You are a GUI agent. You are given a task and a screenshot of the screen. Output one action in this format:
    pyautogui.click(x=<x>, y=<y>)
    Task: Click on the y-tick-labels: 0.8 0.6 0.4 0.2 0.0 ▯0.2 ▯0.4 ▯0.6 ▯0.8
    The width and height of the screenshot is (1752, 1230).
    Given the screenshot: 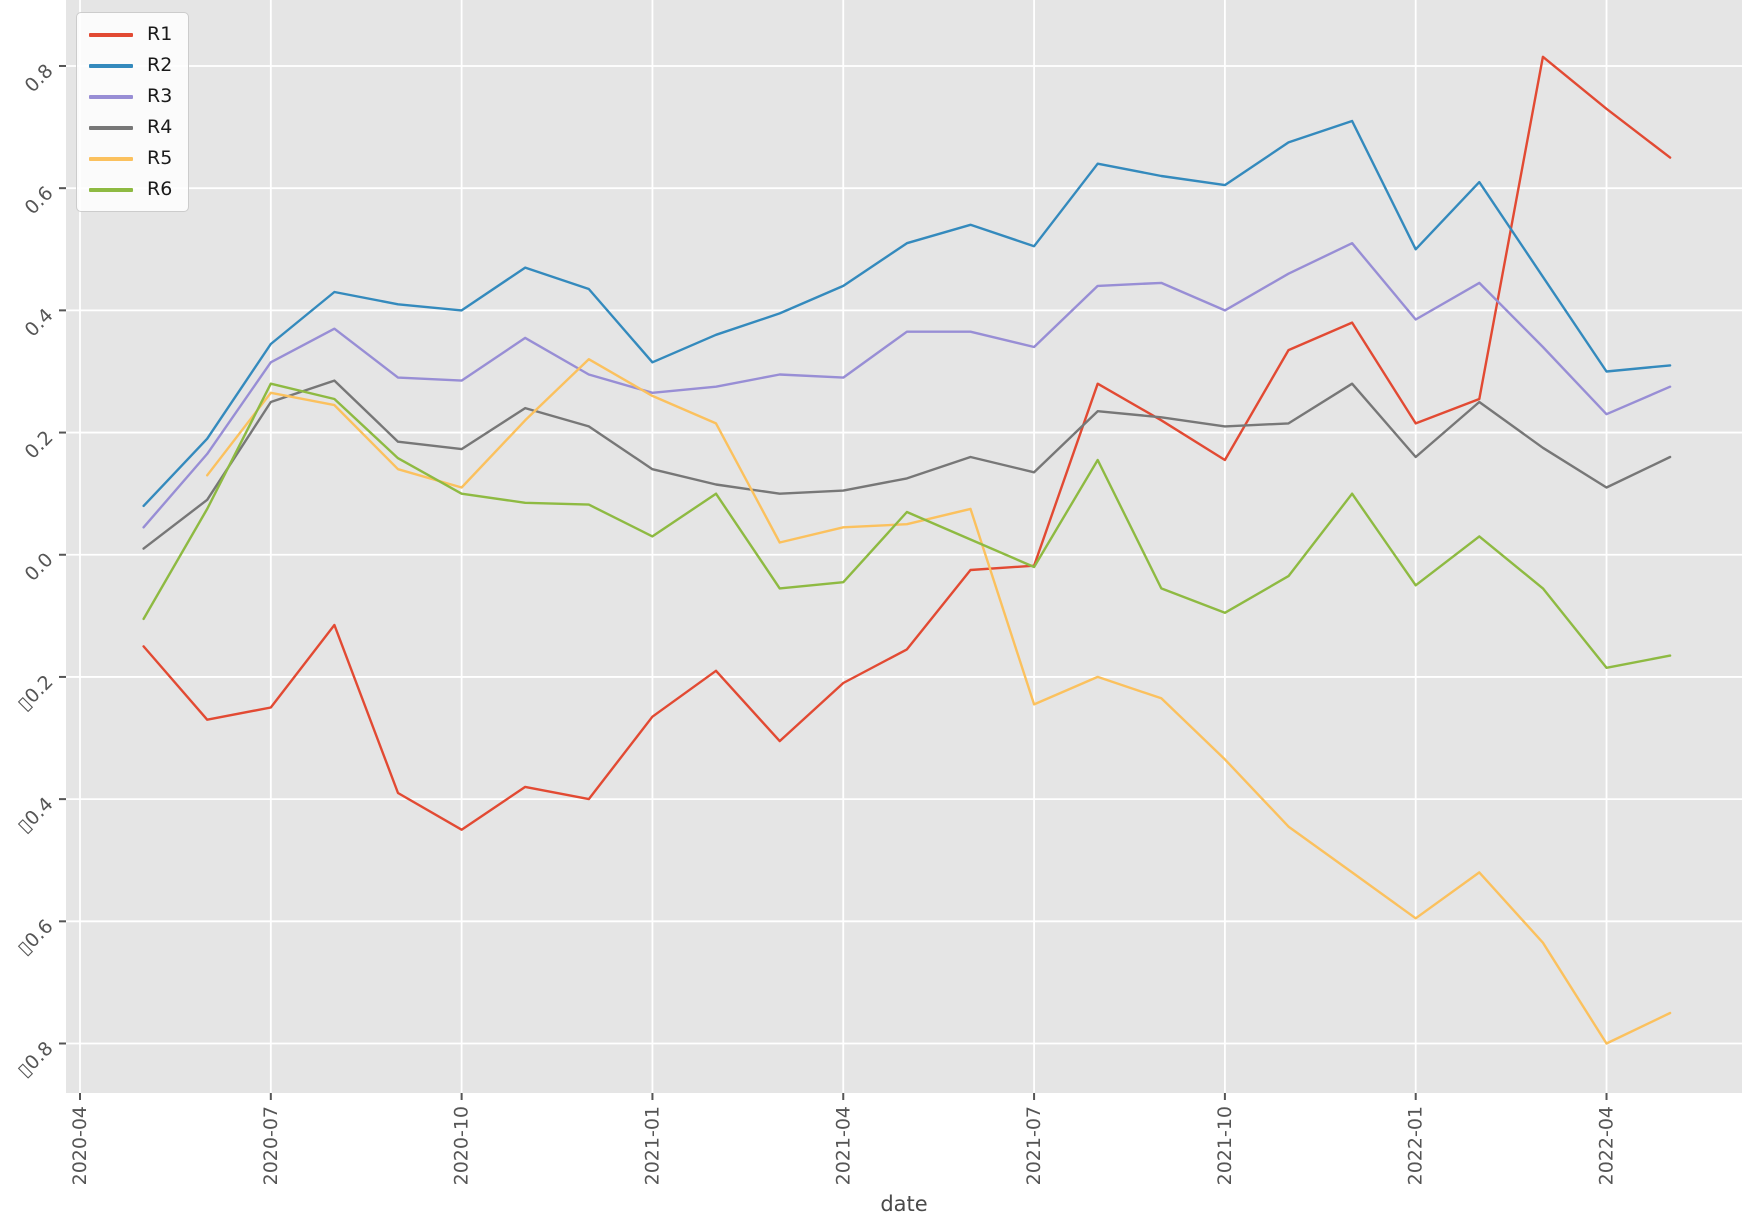 What is the action you would take?
    pyautogui.click(x=35, y=571)
    